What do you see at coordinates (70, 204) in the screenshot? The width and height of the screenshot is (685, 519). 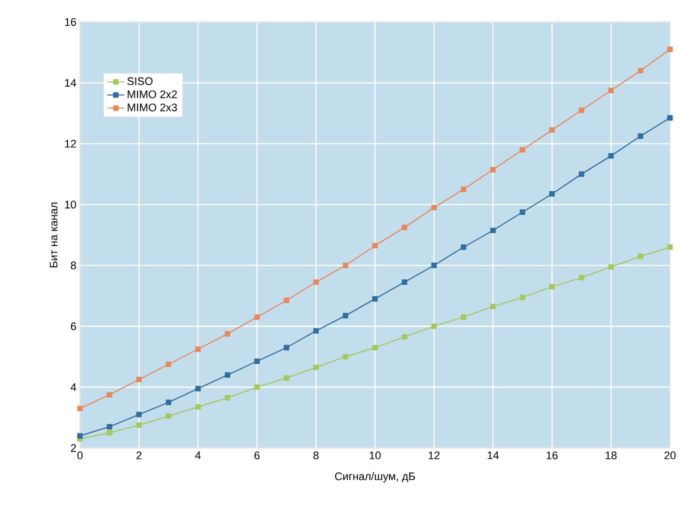 I see `y-tick-label: 10` at bounding box center [70, 204].